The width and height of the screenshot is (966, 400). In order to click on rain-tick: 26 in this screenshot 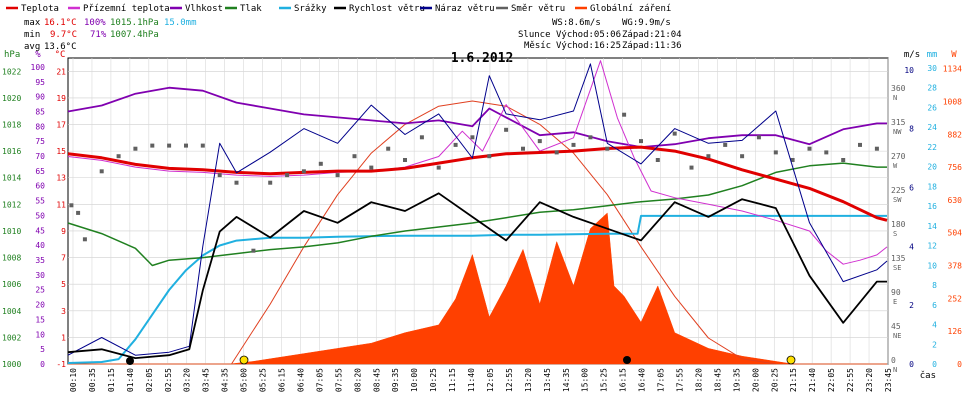, I will do `click(932, 107)`.